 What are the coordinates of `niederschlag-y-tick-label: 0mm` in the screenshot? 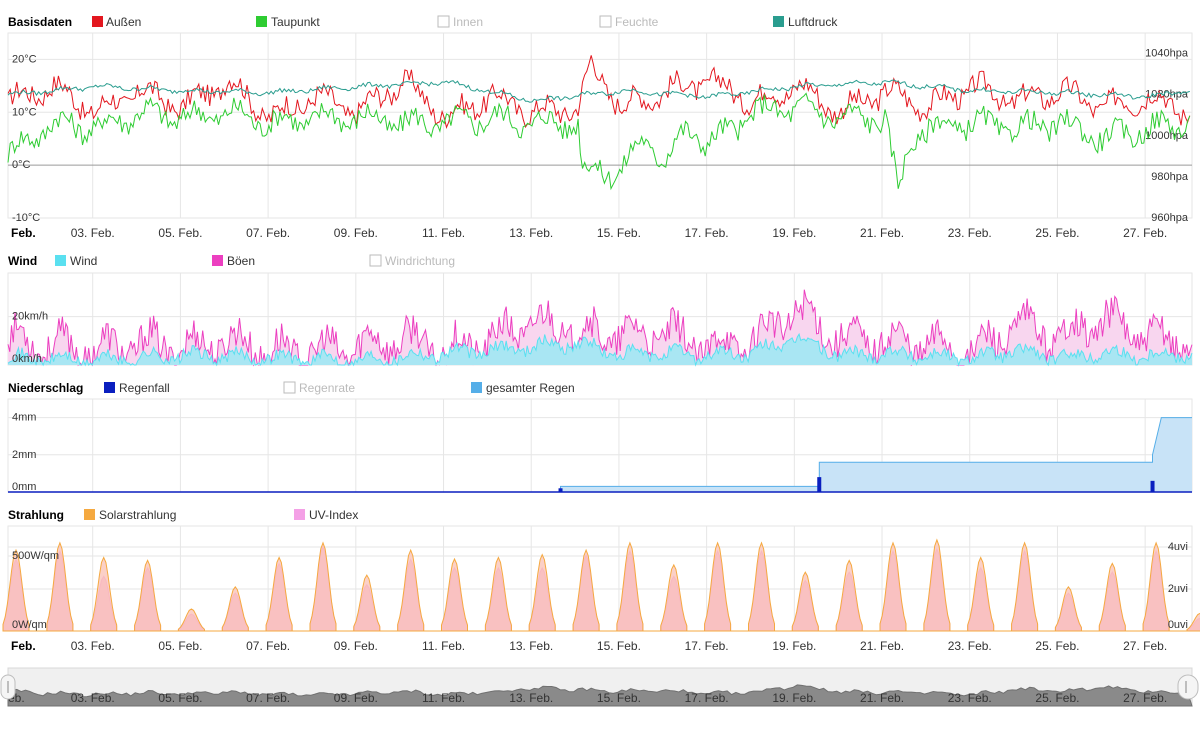 It's located at (24, 487).